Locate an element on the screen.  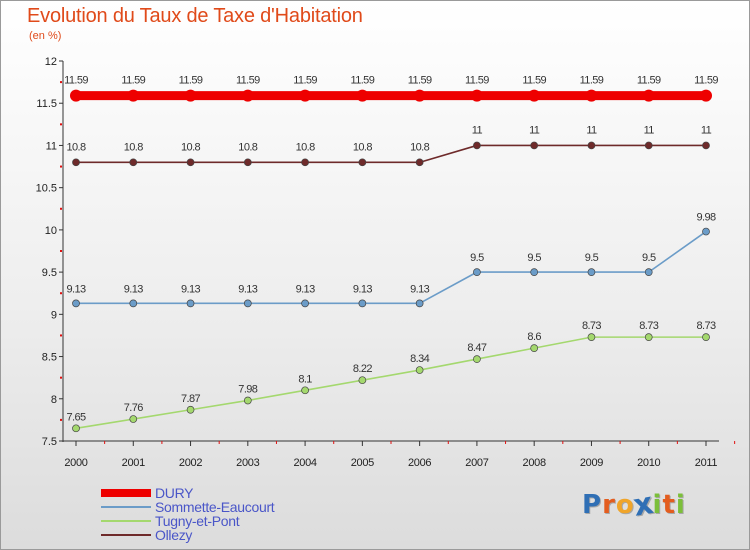
y-tick-label: 8.5 is located at coordinates (49, 358).